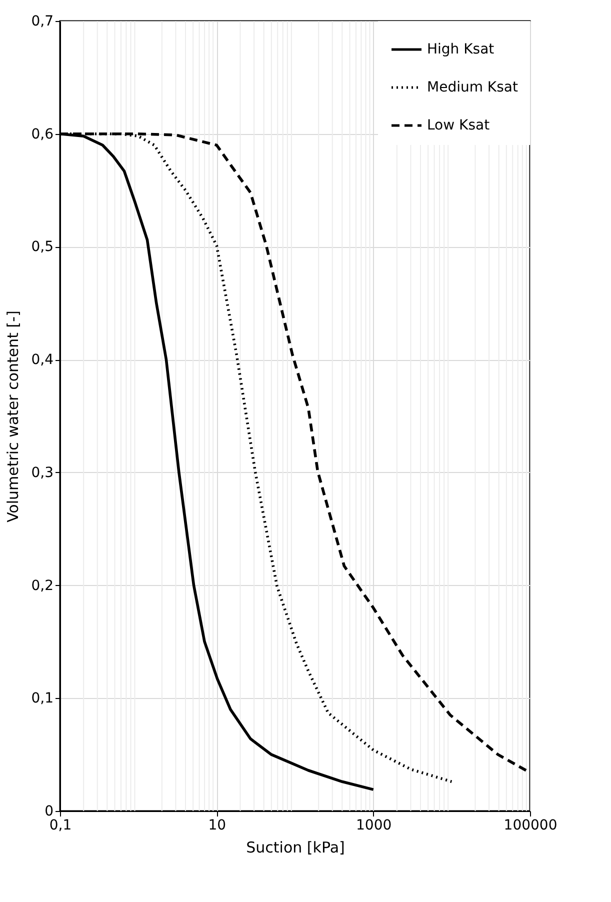  Describe the element at coordinates (217, 826) in the screenshot. I see `x-tick-label: 10` at that location.